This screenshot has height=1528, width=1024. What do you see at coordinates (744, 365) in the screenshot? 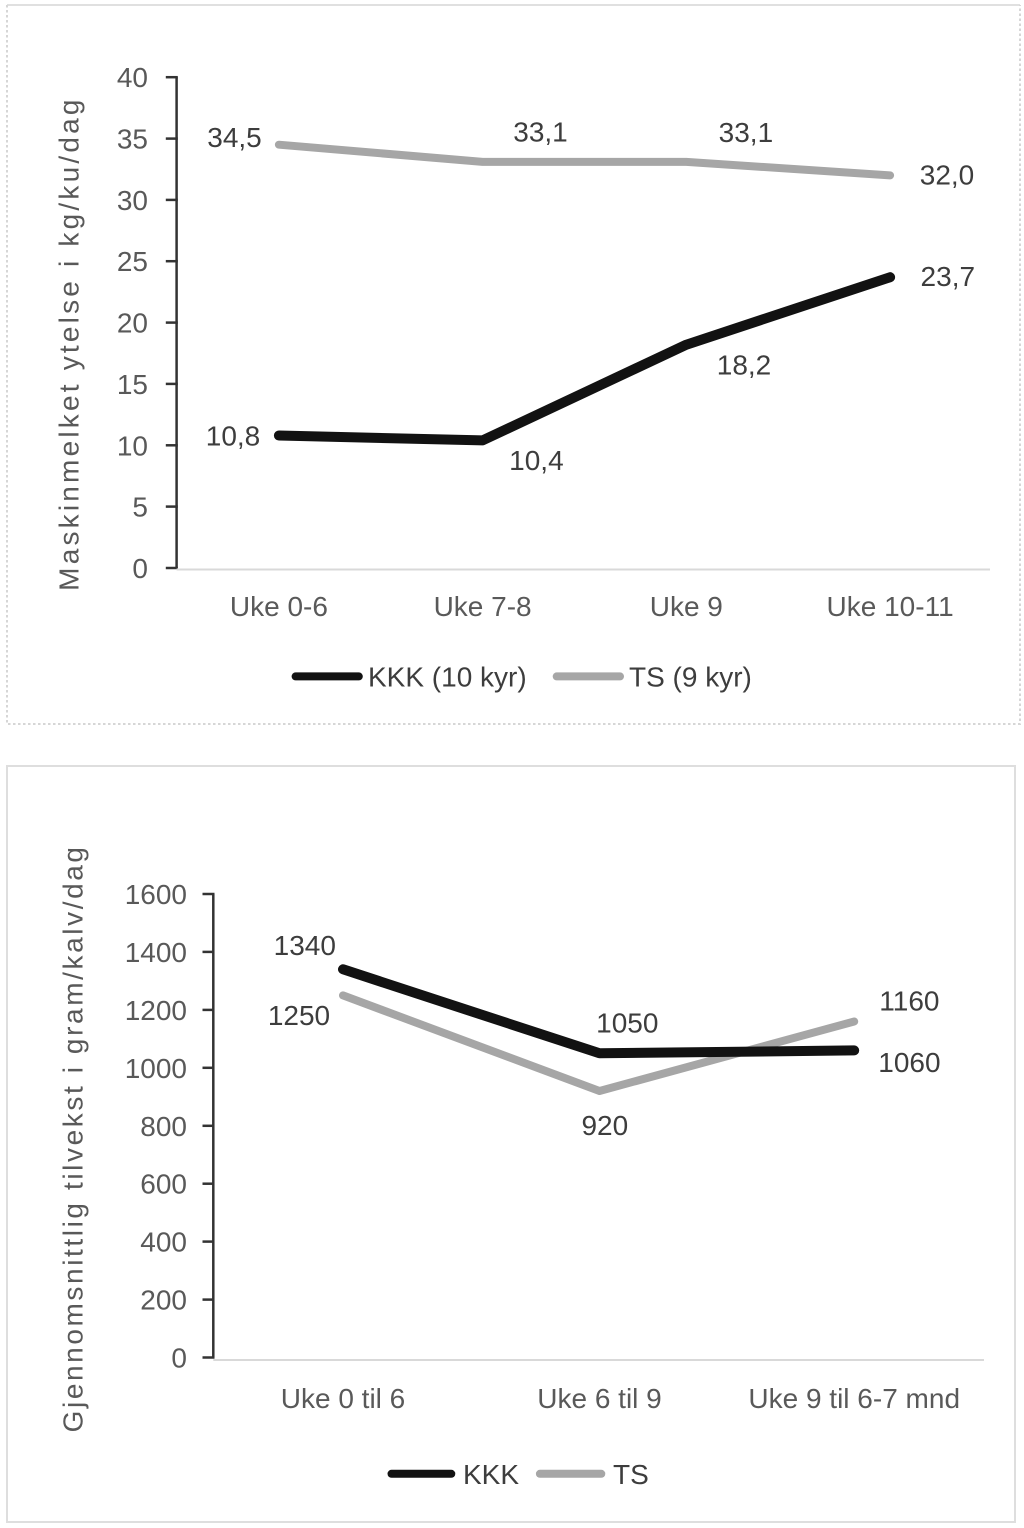
I see `svg-text: 18,2` at bounding box center [744, 365].